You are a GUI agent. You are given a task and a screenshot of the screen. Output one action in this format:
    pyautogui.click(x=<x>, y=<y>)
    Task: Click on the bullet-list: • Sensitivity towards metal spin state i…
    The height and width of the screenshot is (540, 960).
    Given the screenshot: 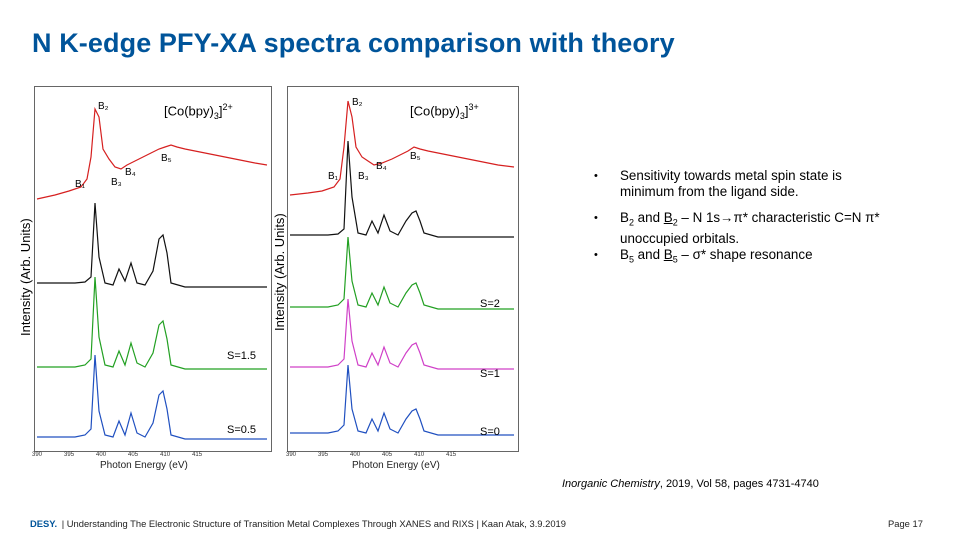 What is the action you would take?
    pyautogui.click(x=744, y=222)
    